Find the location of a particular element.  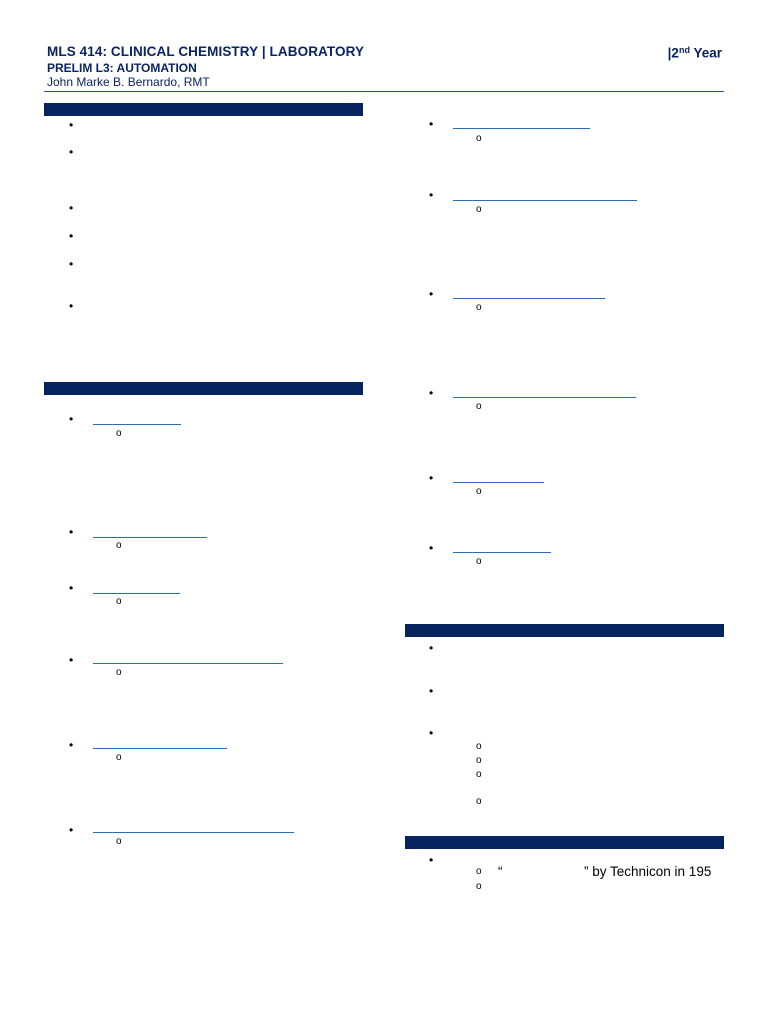

year-suffix: Year is located at coordinates (705, 53).